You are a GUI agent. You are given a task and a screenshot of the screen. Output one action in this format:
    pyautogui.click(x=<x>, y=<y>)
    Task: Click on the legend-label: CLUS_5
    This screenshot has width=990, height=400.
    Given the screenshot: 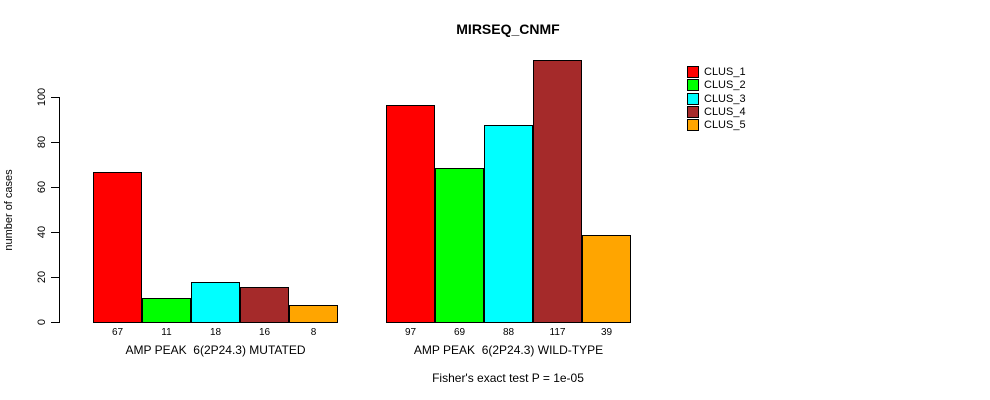 What is the action you would take?
    pyautogui.click(x=725, y=125)
    